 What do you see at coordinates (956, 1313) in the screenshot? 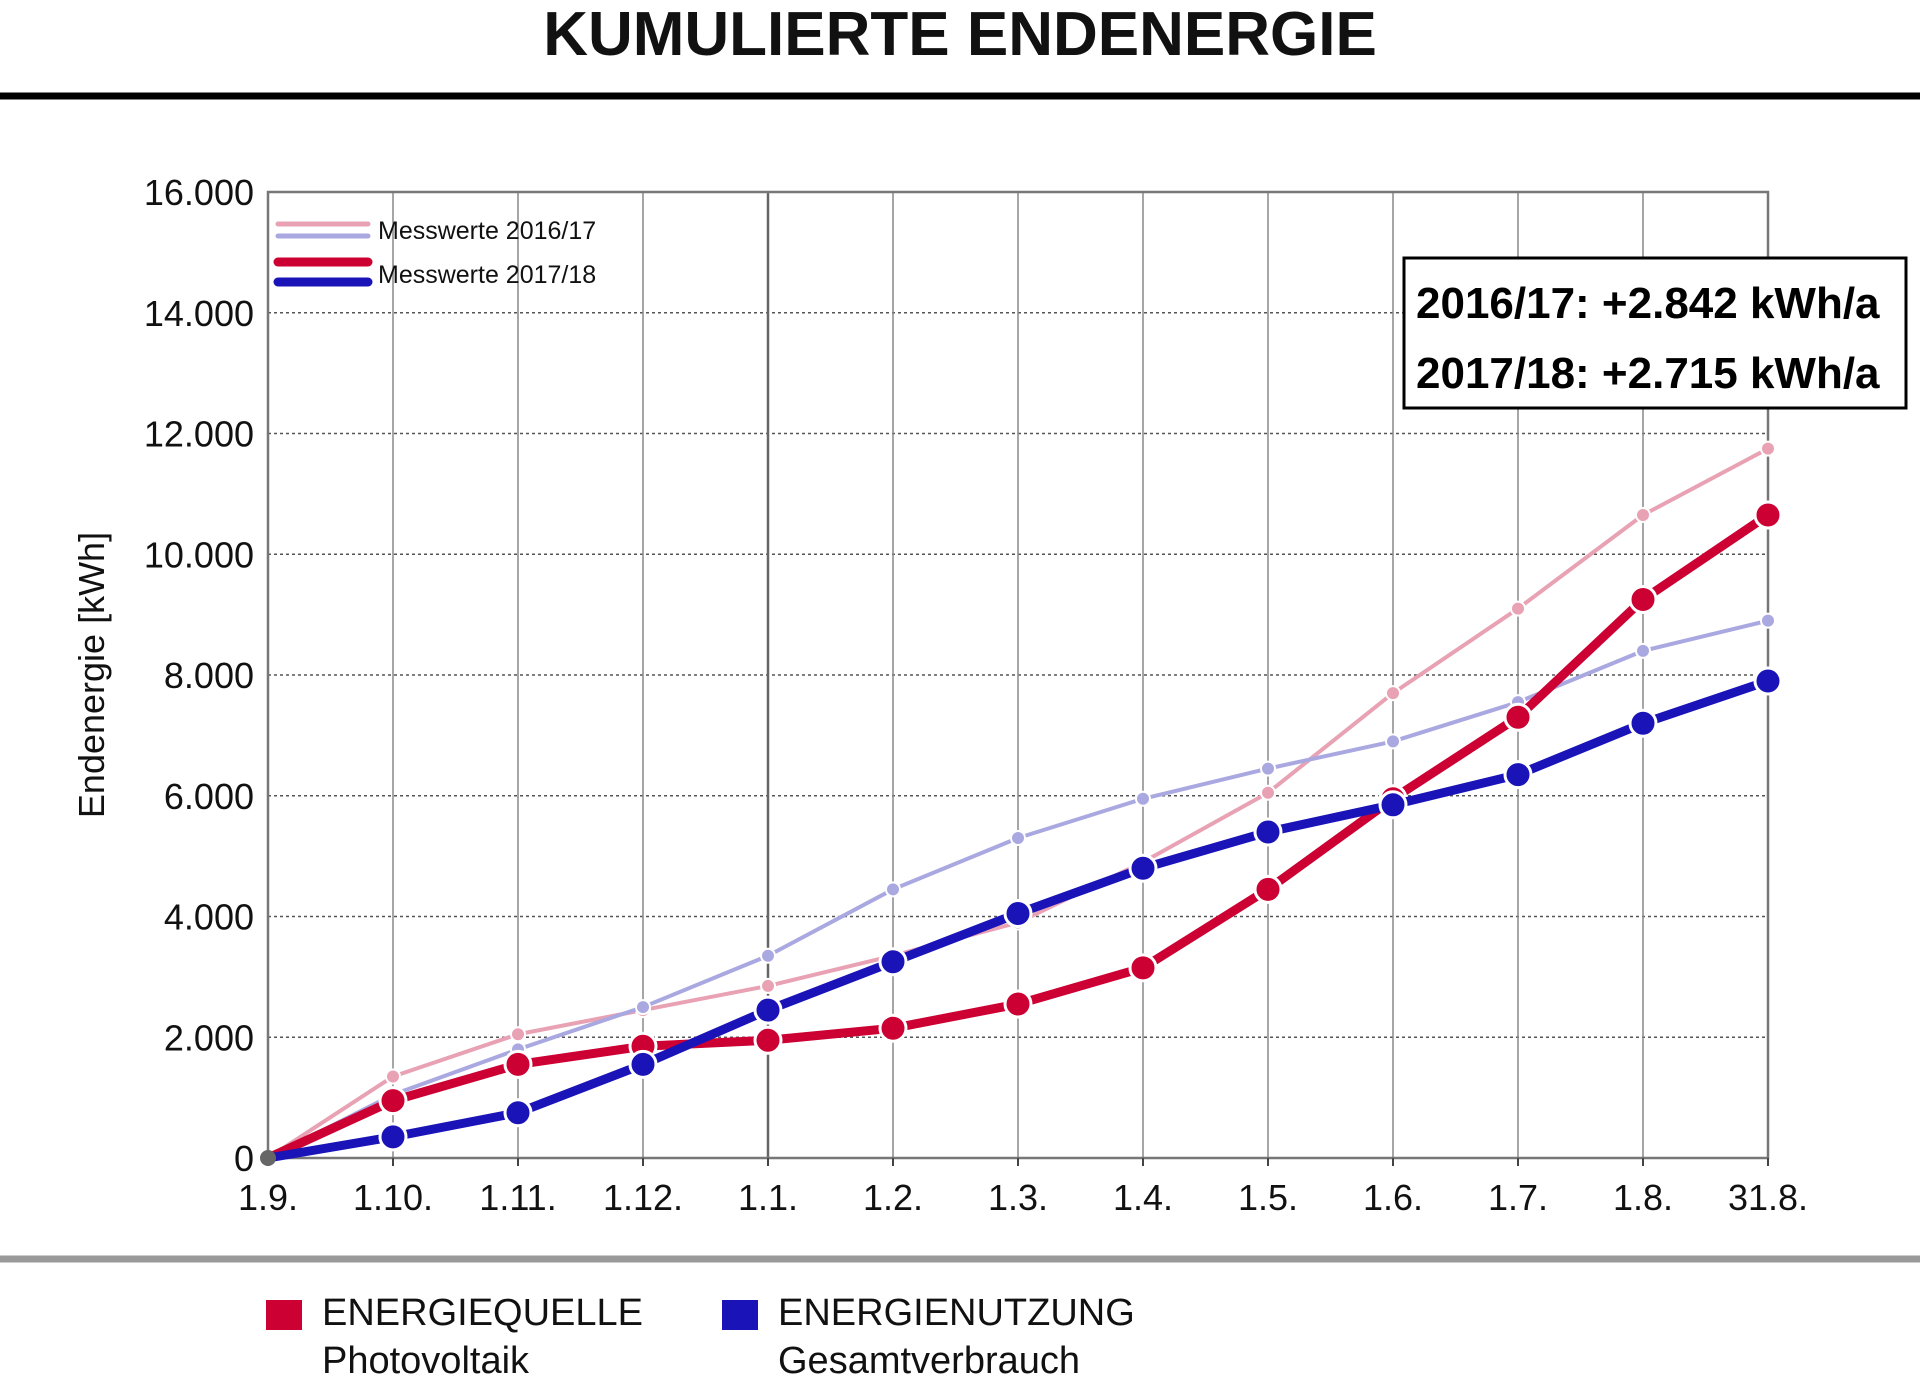
I see `legend-use-title: ENERGIENUTZUNG` at bounding box center [956, 1313].